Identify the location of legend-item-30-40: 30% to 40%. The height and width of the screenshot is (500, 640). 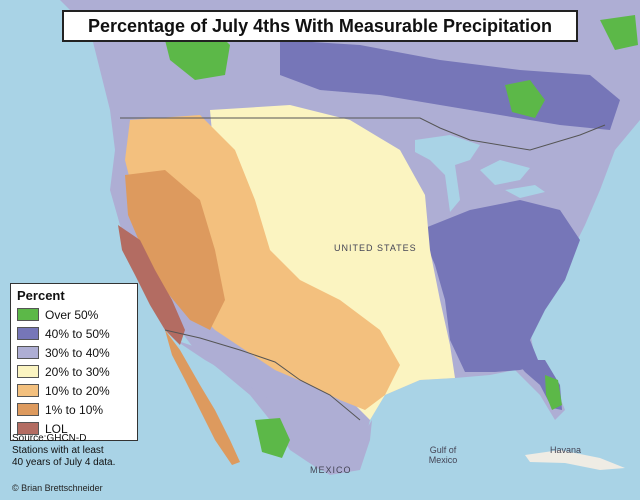
(74, 352).